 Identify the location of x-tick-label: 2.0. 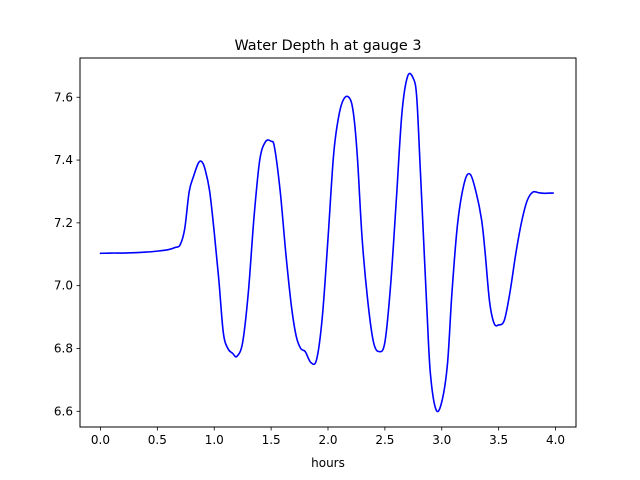
(327, 440).